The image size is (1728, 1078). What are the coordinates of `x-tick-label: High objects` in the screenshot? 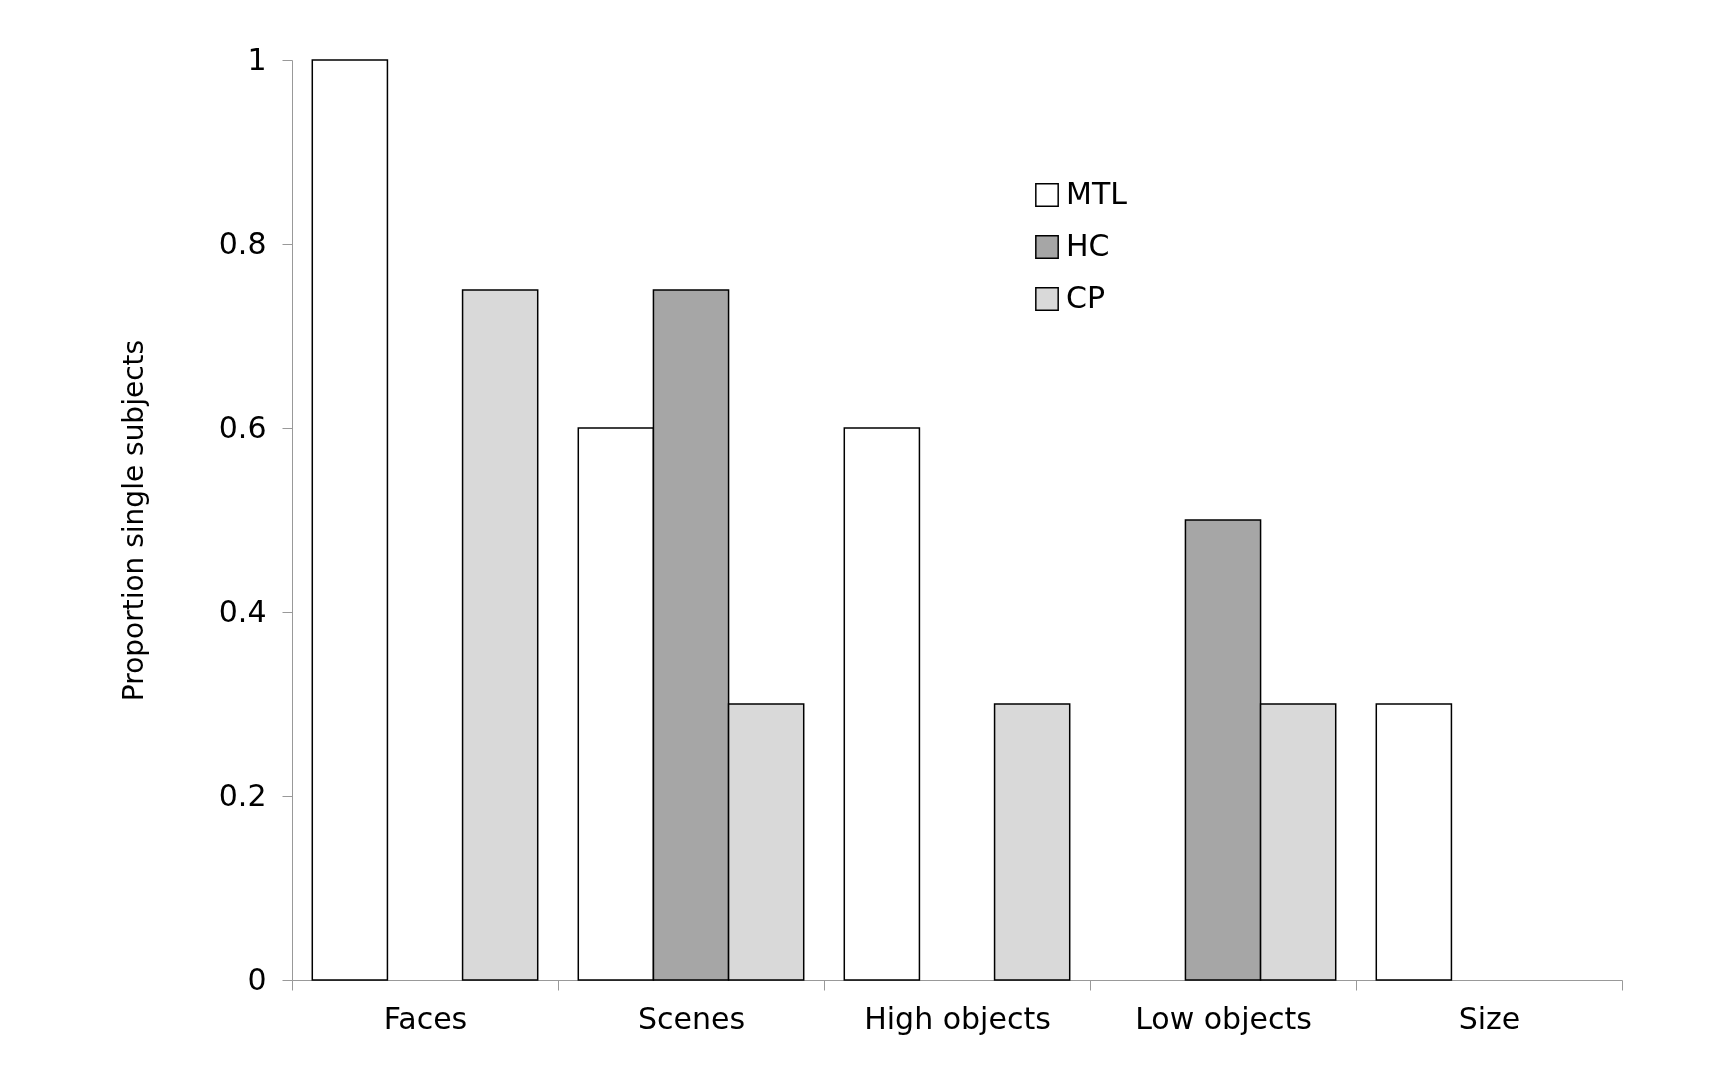 It's located at (957, 1018).